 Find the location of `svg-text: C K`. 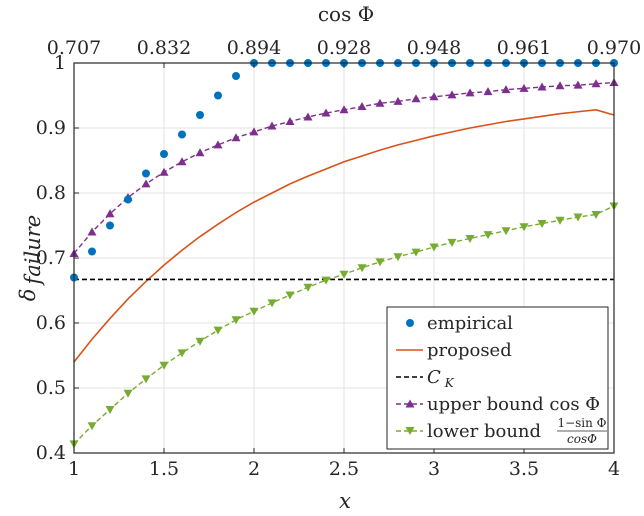

svg-text: C K is located at coordinates (441, 378).